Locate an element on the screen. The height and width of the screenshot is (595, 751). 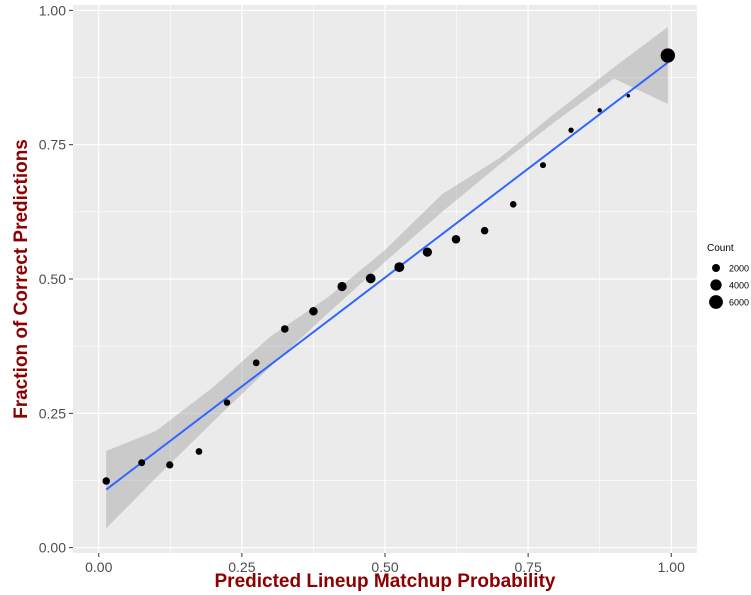
legend-label: 6000 is located at coordinates (739, 303).